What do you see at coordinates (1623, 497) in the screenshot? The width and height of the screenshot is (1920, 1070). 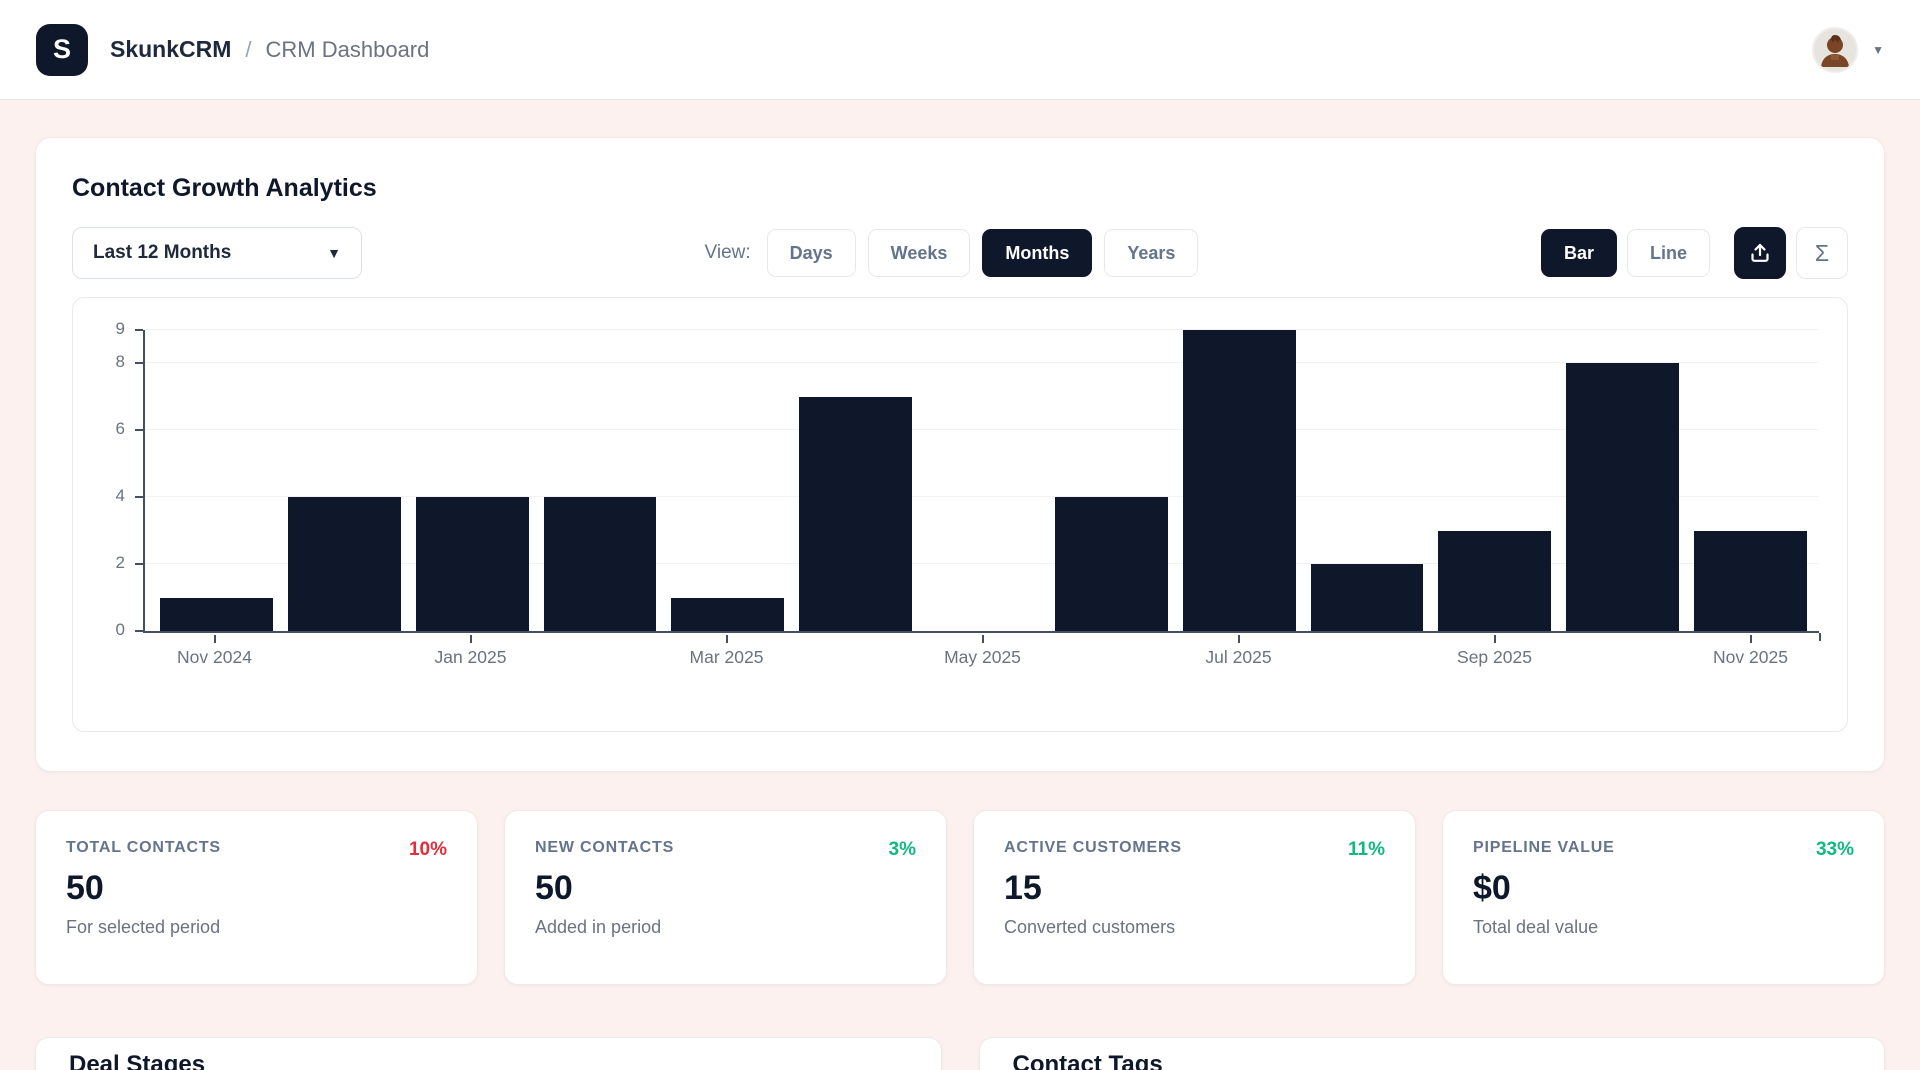 I see `bar-oct-2025` at bounding box center [1623, 497].